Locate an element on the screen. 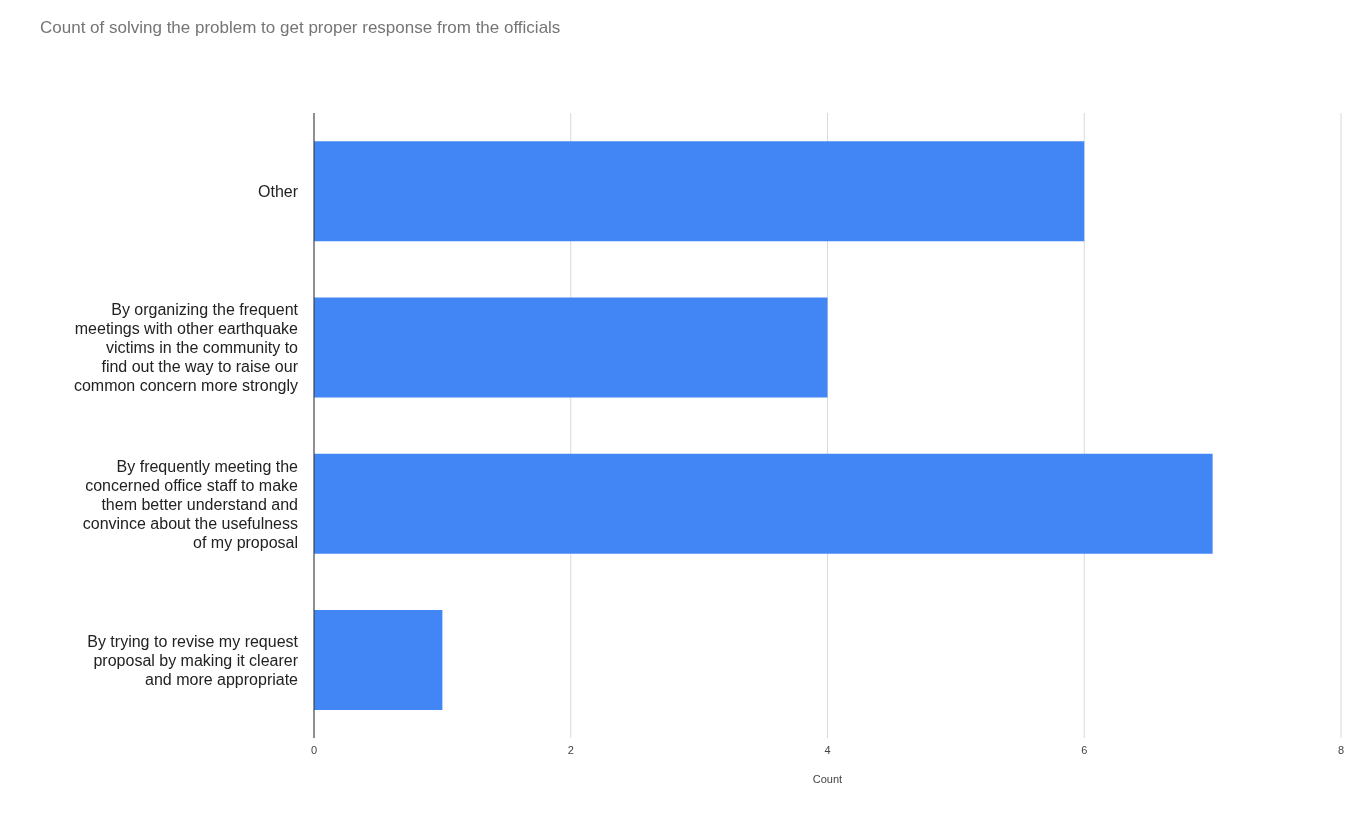 The image size is (1361, 816). x-tick-label: 0 is located at coordinates (314, 749).